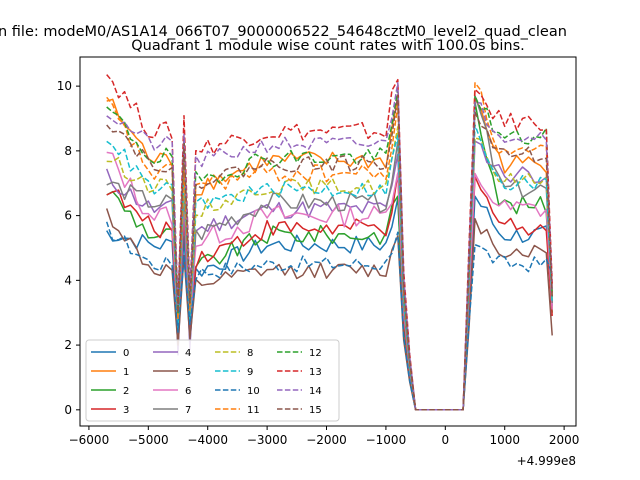 This screenshot has height=480, width=640. Describe the element at coordinates (64, 86) in the screenshot. I see `y-tick-label: 10` at that location.